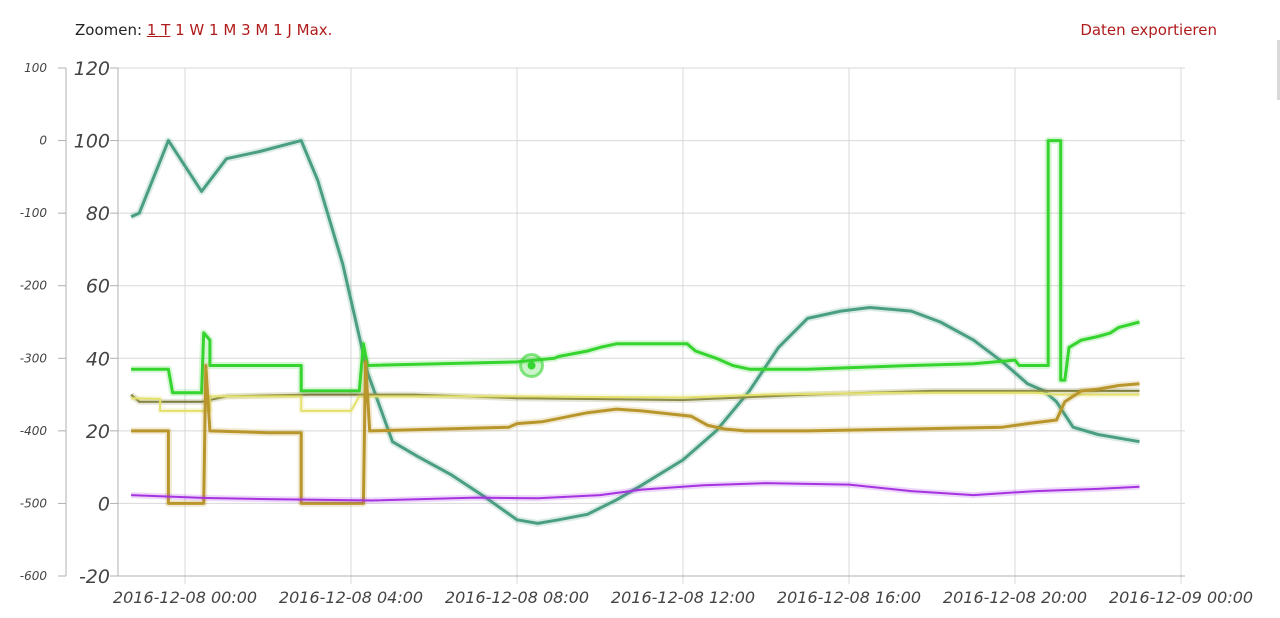 The width and height of the screenshot is (1280, 618). Describe the element at coordinates (1181, 597) in the screenshot. I see `x-tick-label: 2016-12-09 00:00` at that location.